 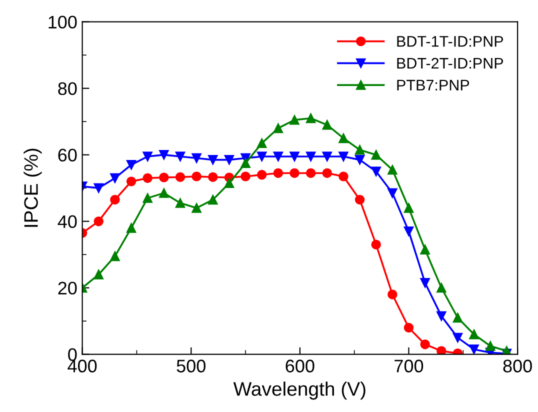 I want to click on x-tick-label: 500, so click(x=191, y=366).